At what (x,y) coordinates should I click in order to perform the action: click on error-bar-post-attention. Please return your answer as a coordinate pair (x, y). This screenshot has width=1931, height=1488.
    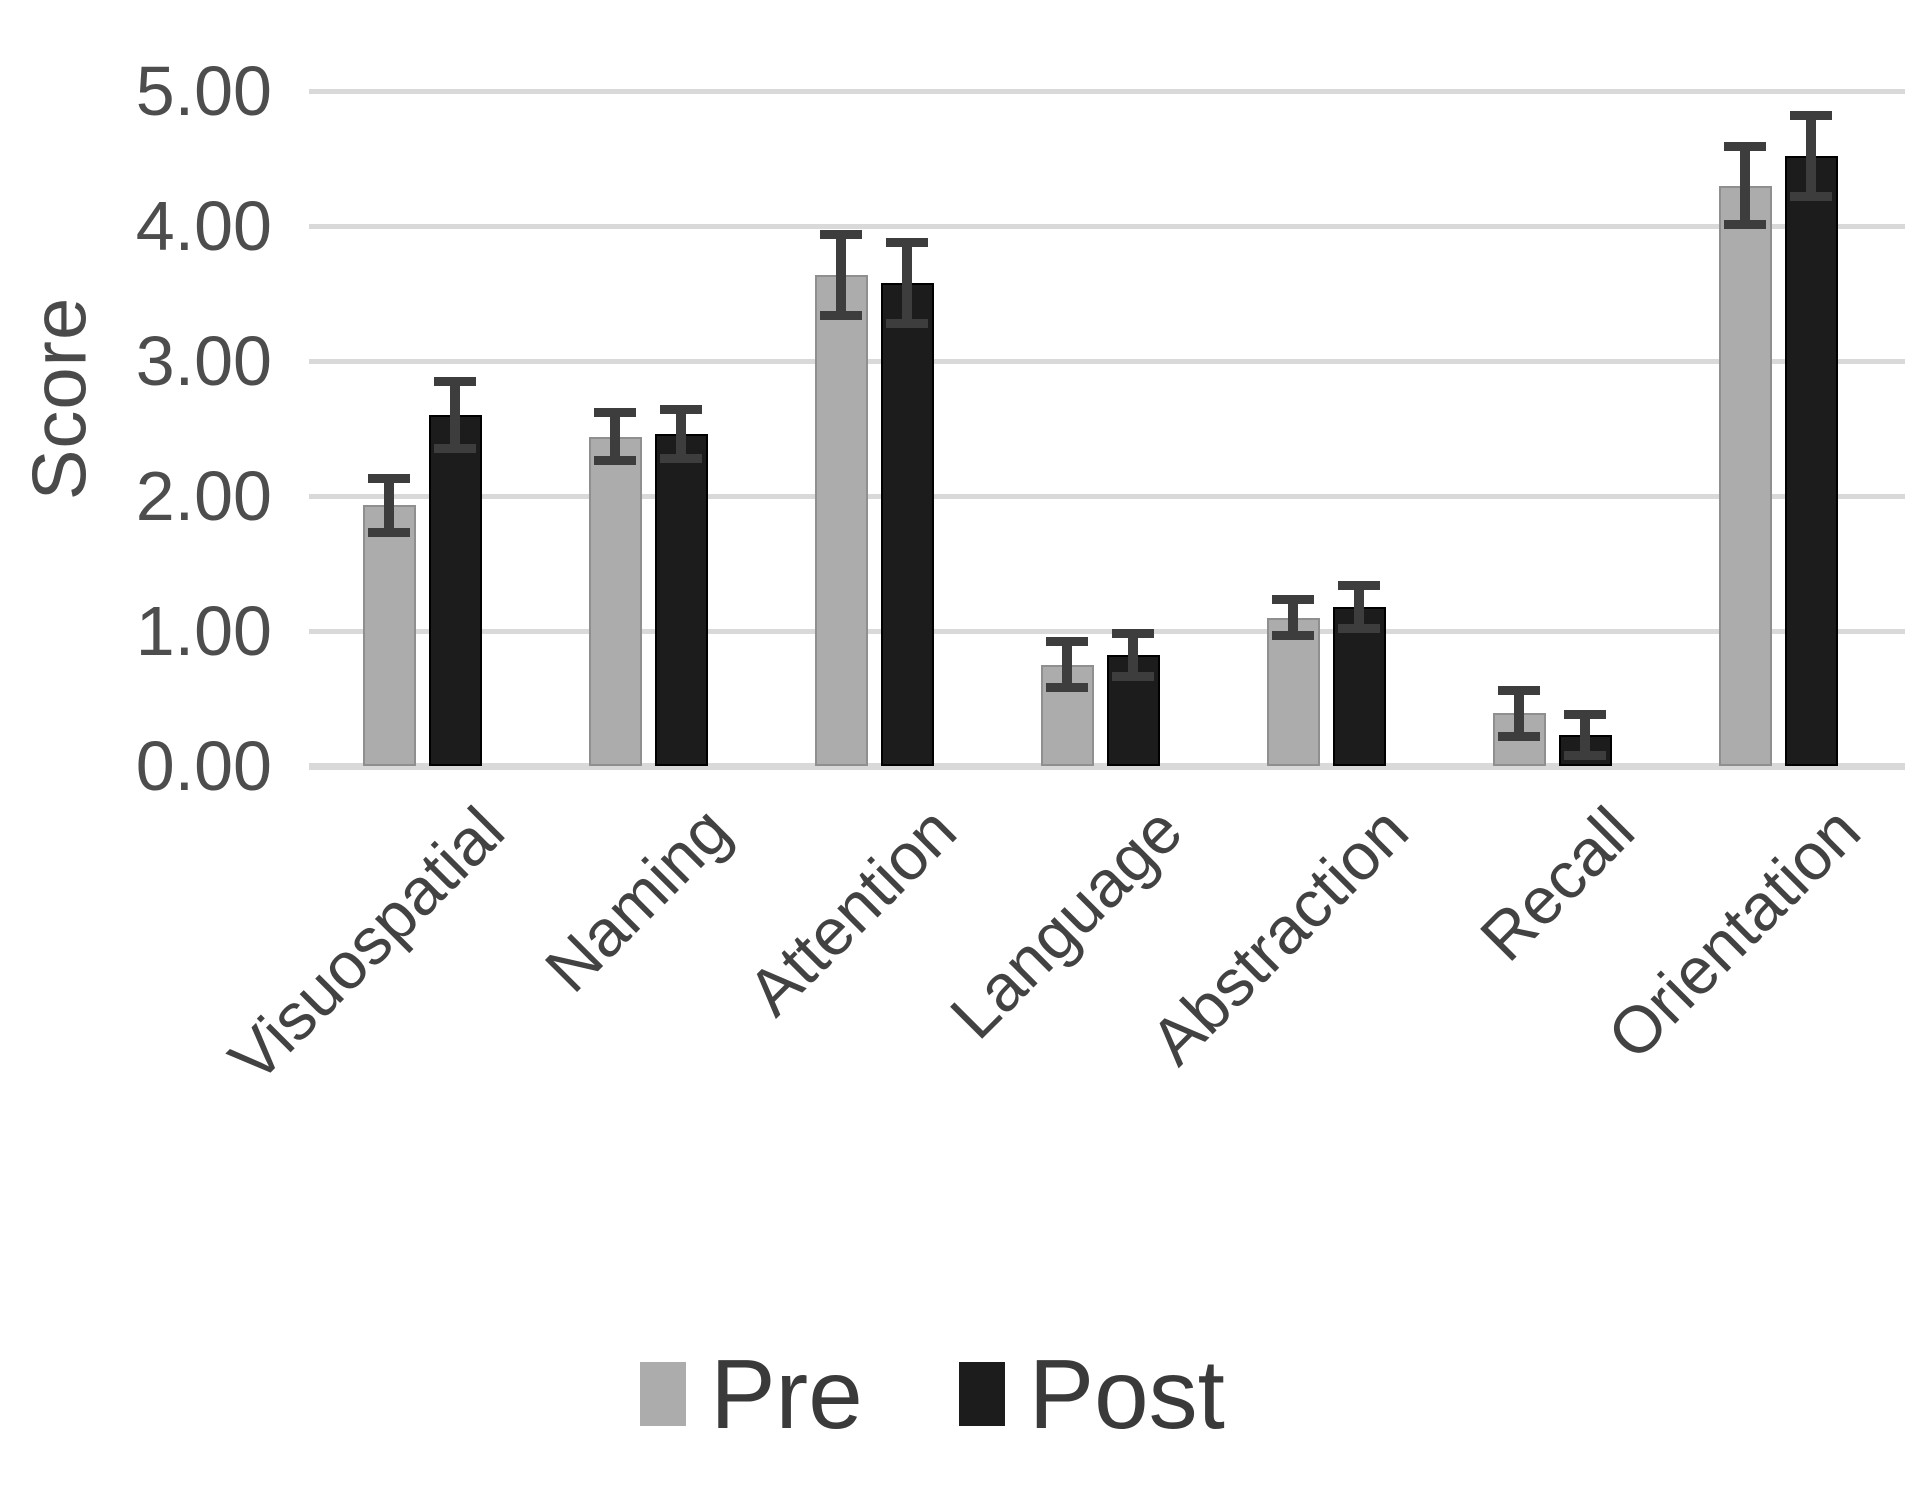
    Looking at the image, I should click on (907, 283).